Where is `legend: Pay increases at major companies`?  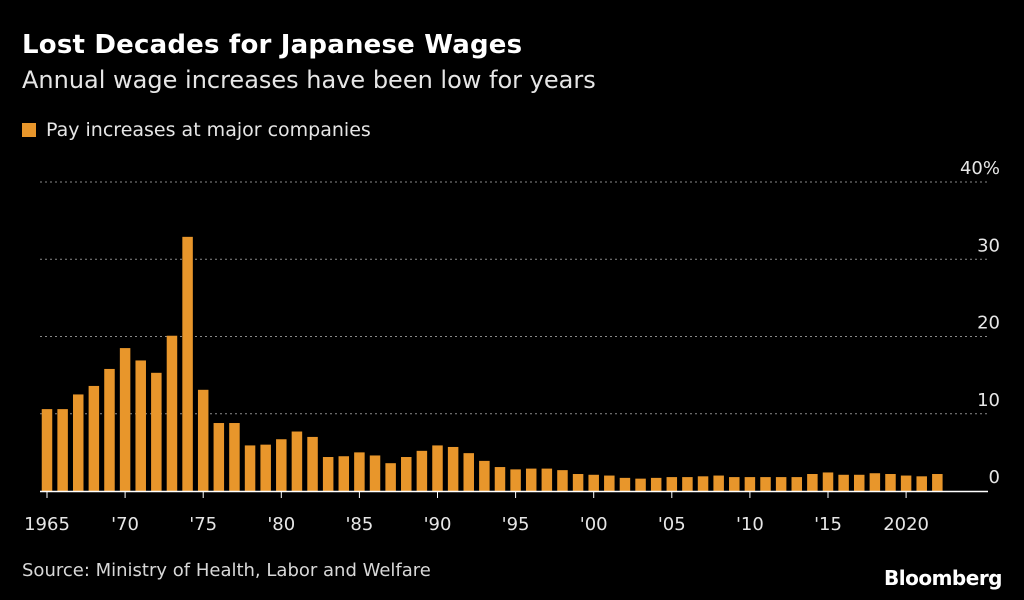 legend: Pay increases at major companies is located at coordinates (196, 130).